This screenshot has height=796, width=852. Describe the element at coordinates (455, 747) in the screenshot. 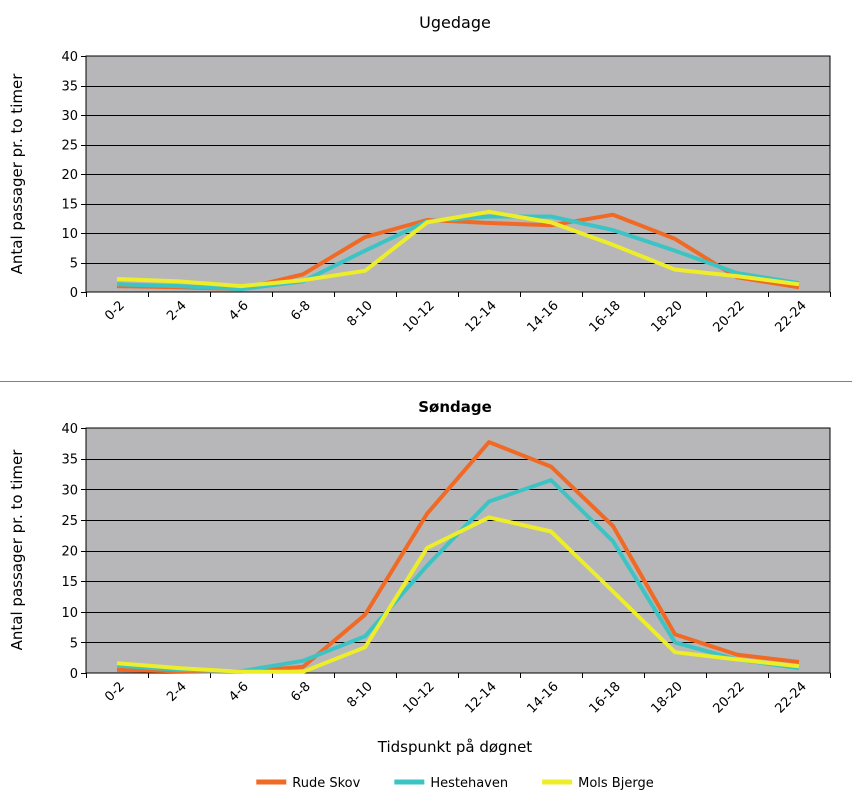

I see `x-axis-label: Tidspunkt på døgnet` at that location.